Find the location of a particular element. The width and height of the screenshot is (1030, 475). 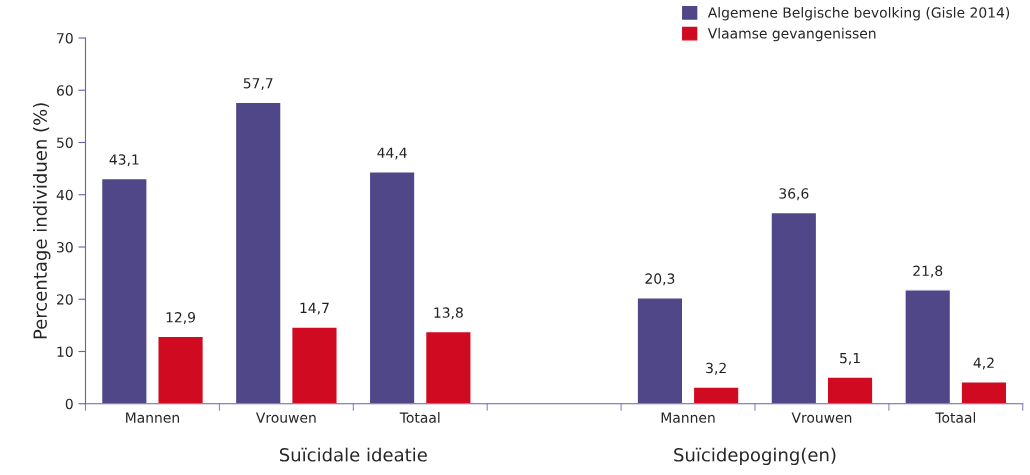

y-tick-label: 30 is located at coordinates (65, 247).